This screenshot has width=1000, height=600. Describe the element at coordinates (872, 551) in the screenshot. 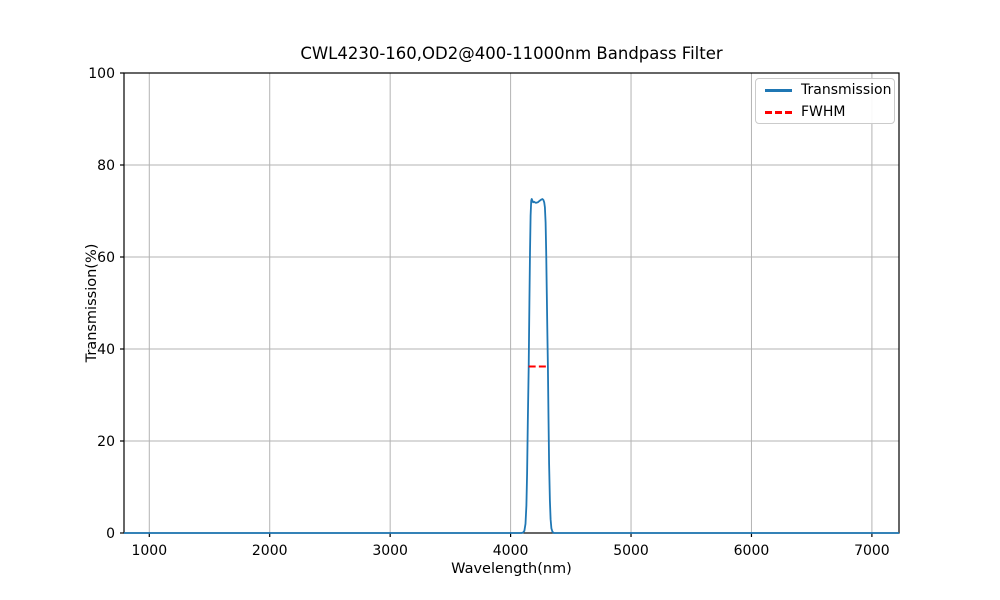

I see `x-tick-label: 7000` at that location.